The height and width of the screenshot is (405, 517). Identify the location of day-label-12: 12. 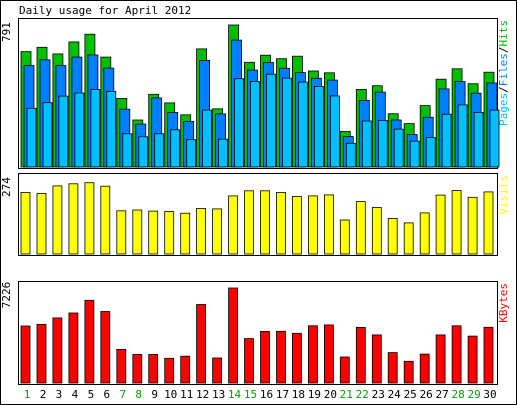
(202, 394).